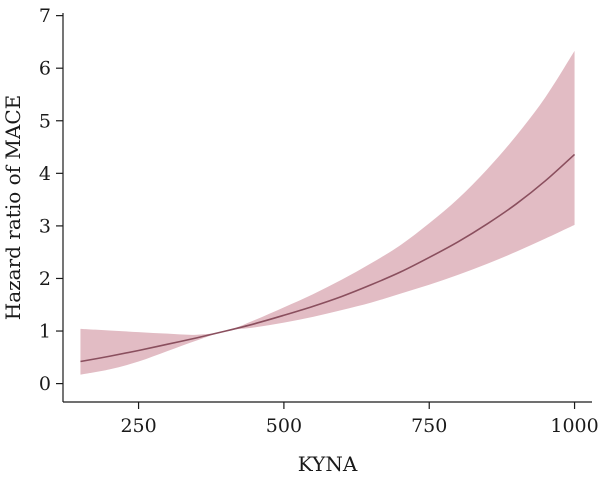  I want to click on x-ticks: 250 500 750 1000, so click(359, 419).